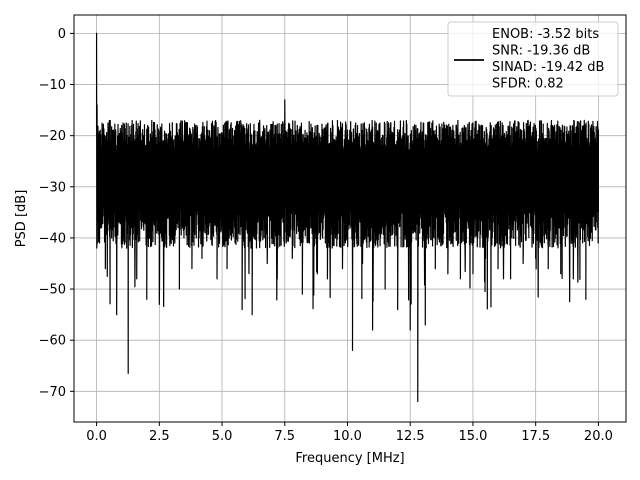  I want to click on y-tick-label: −50, so click(52, 290).